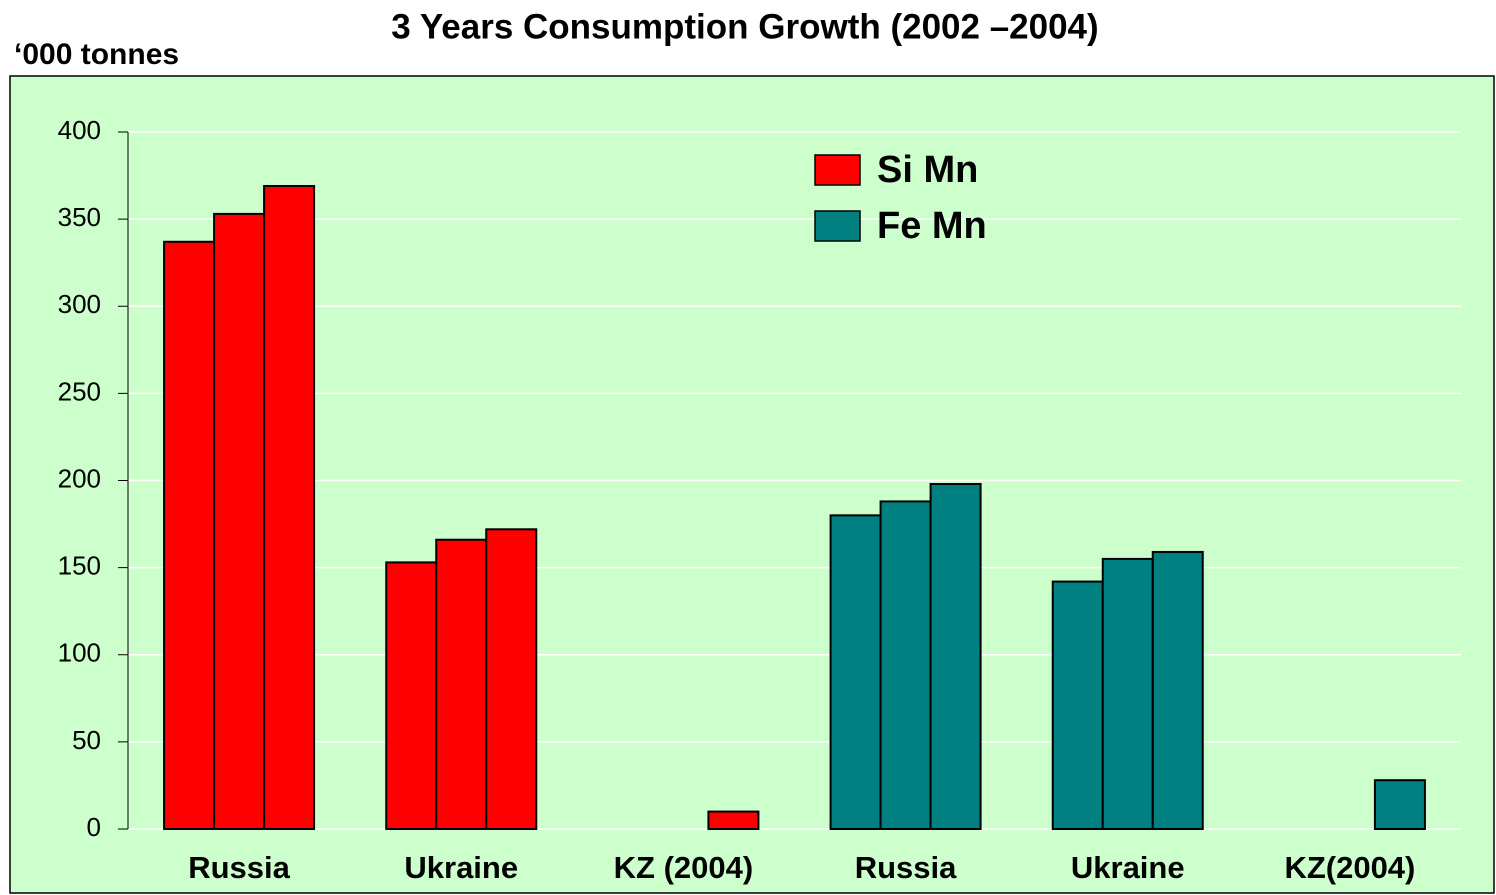 The image size is (1496, 895). Describe the element at coordinates (744, 26) in the screenshot. I see `chart-title: 3 Years Consumption Growth (2002 –2004)` at that location.